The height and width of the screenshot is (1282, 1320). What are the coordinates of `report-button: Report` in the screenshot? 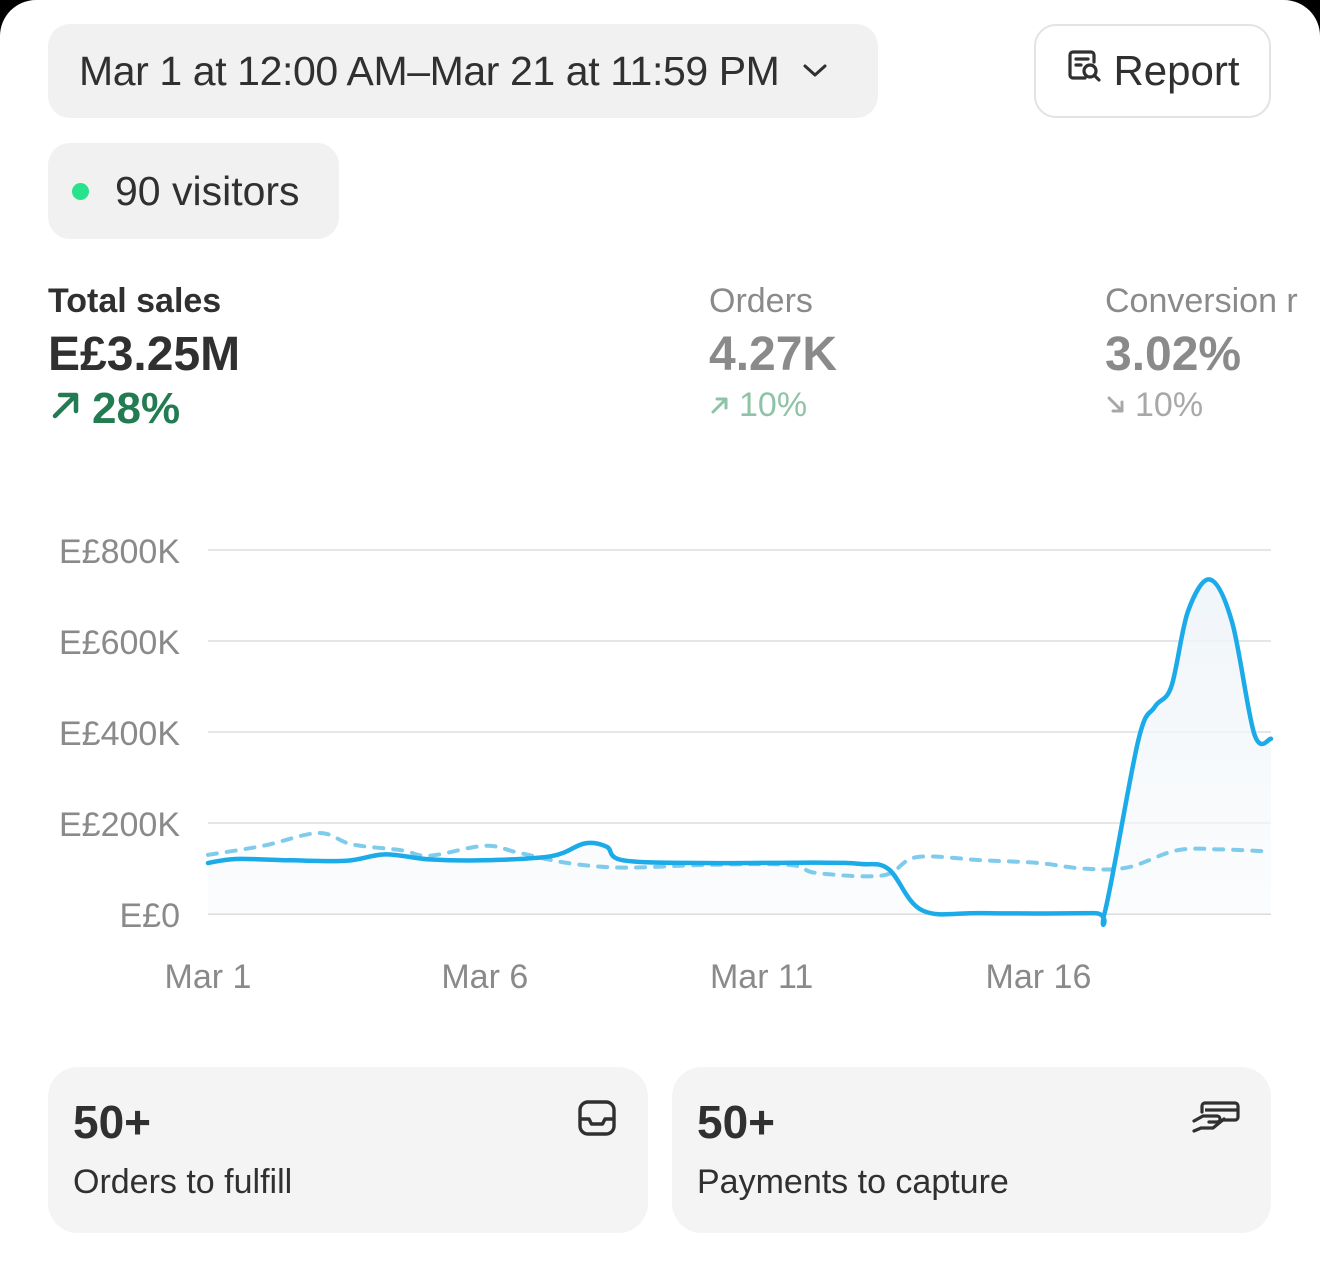 It's located at (1152, 71).